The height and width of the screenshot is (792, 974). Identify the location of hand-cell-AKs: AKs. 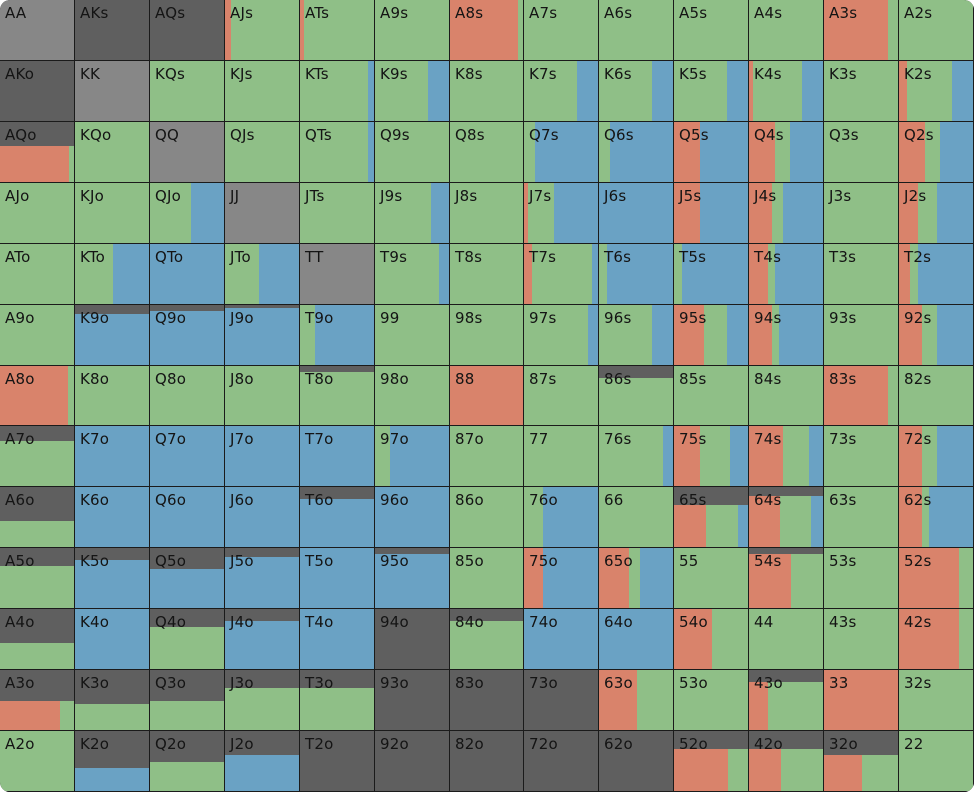
(112, 30).